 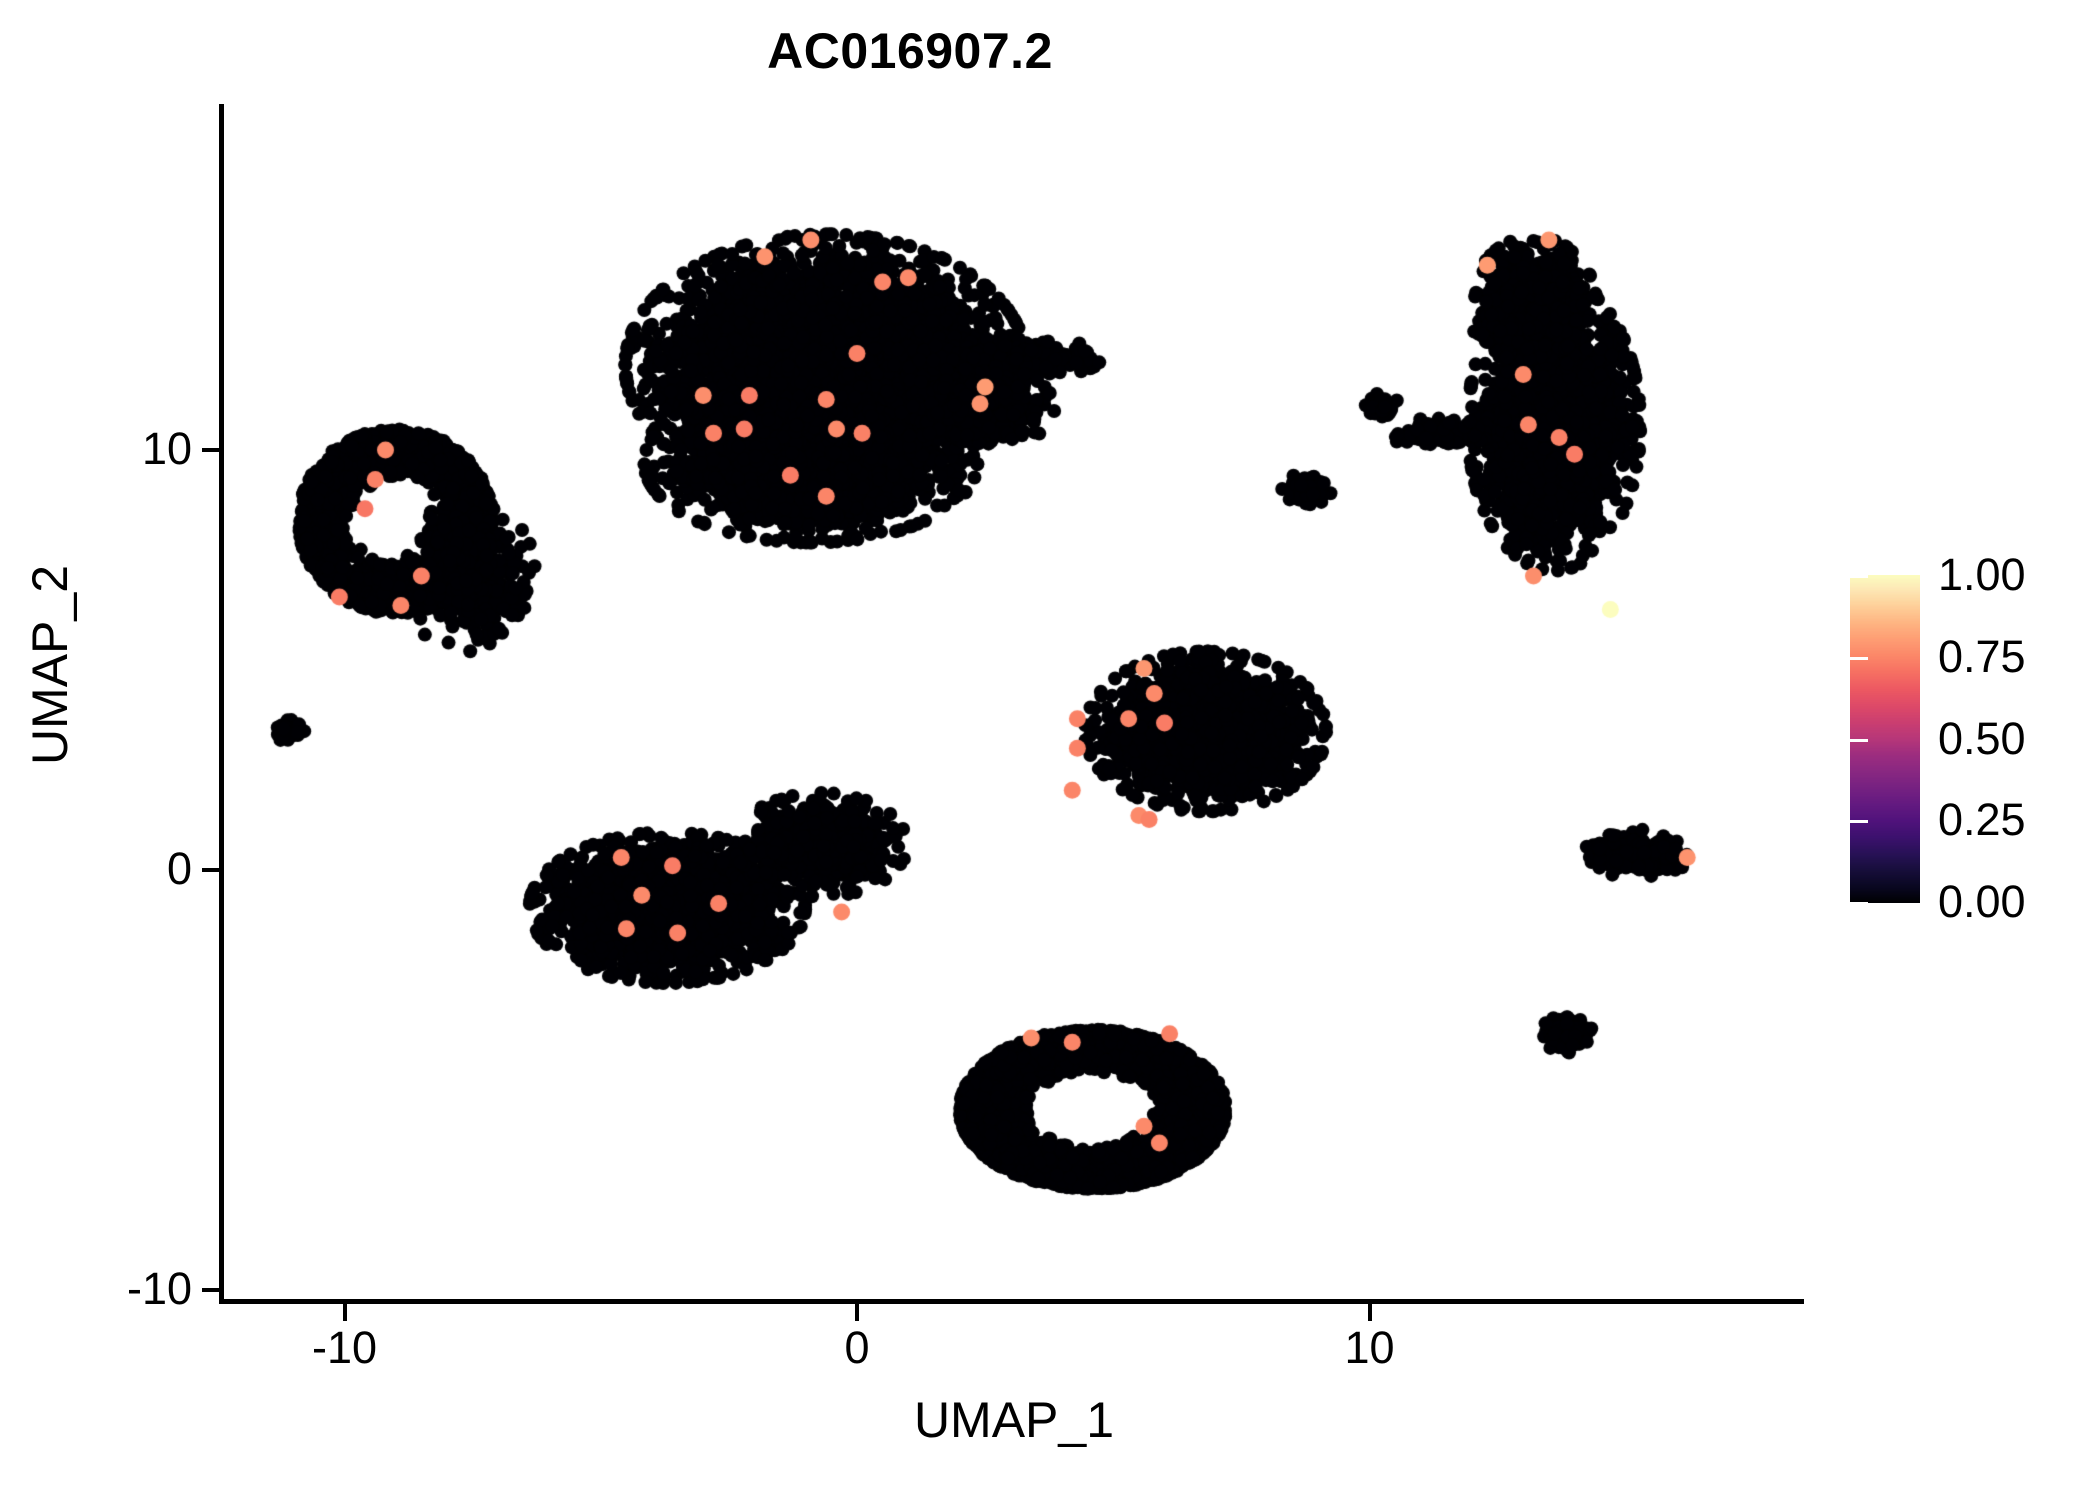 What do you see at coordinates (910, 51) in the screenshot?
I see `page-title: AC016907.2` at bounding box center [910, 51].